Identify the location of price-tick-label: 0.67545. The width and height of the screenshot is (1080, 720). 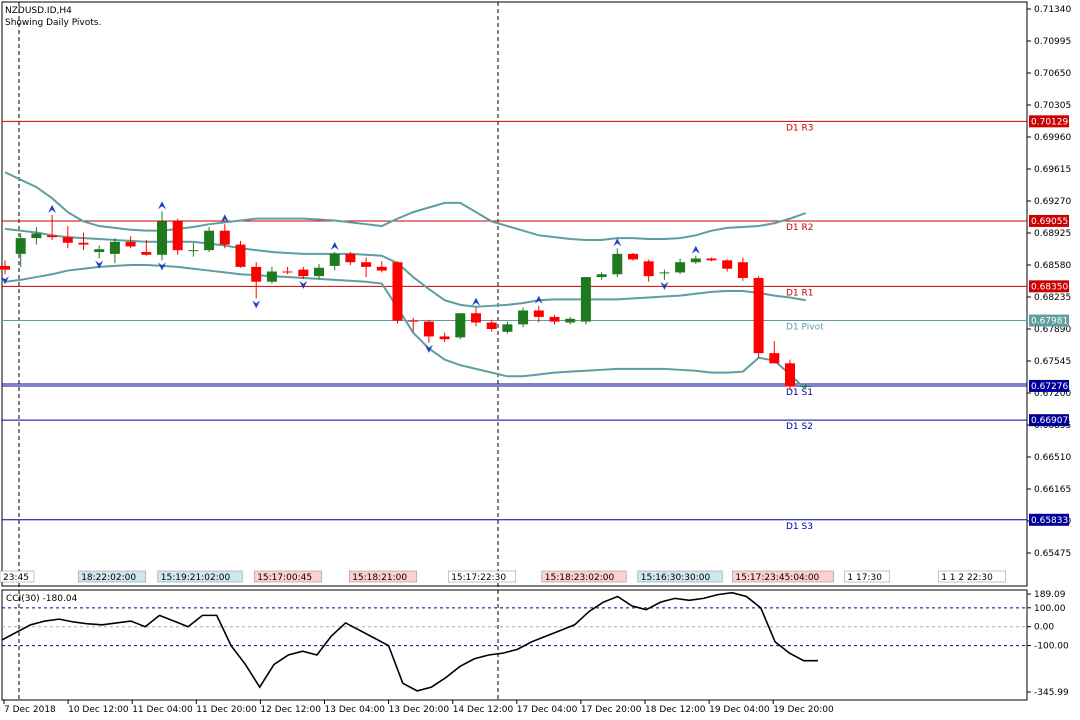
(1052, 362).